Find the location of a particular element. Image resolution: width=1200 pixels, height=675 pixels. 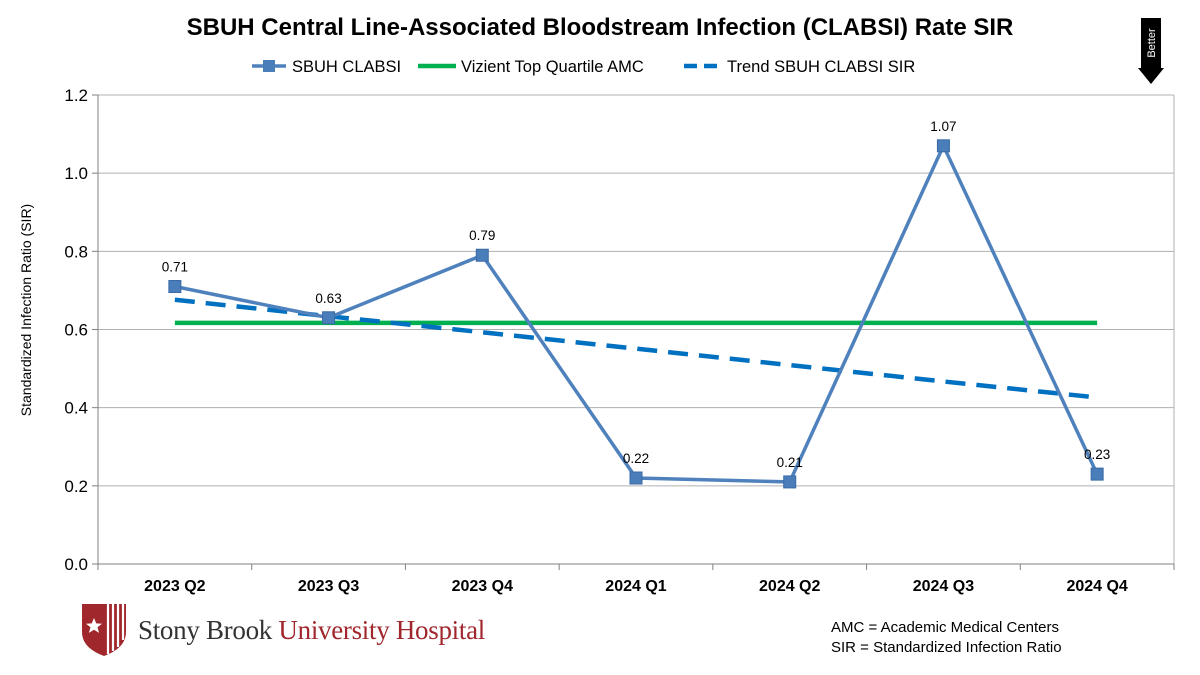

data-label: 0.23 is located at coordinates (1097, 454).